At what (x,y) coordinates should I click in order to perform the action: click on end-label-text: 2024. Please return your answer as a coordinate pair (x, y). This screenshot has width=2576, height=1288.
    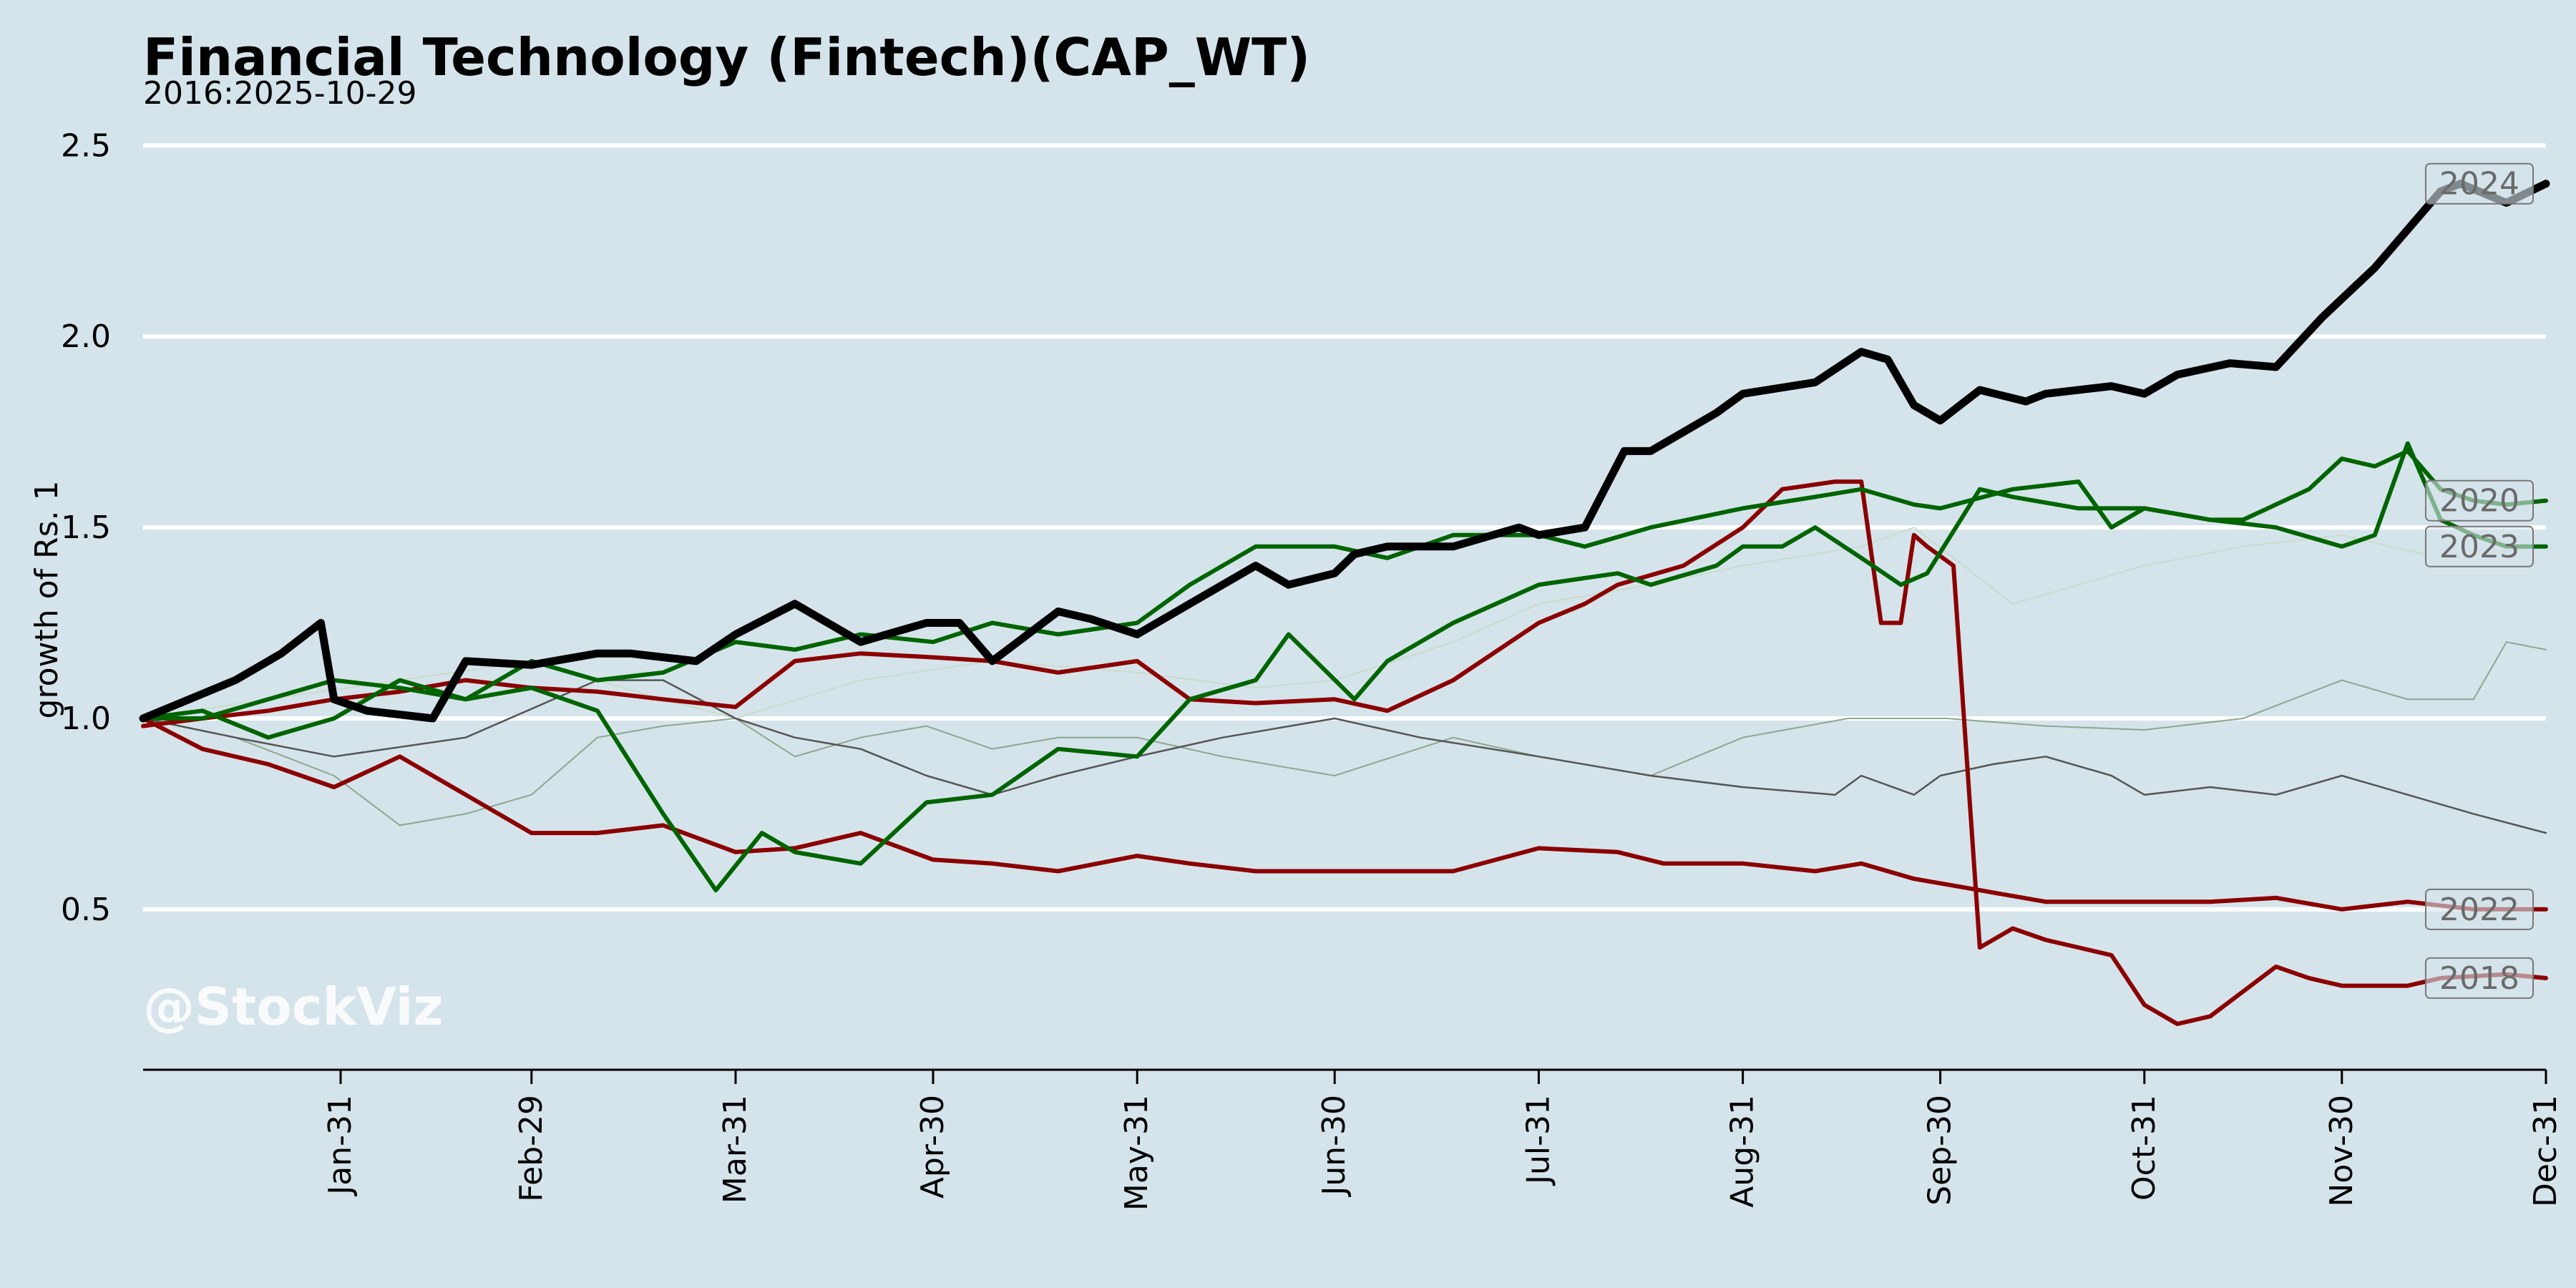
    Looking at the image, I should click on (2479, 184).